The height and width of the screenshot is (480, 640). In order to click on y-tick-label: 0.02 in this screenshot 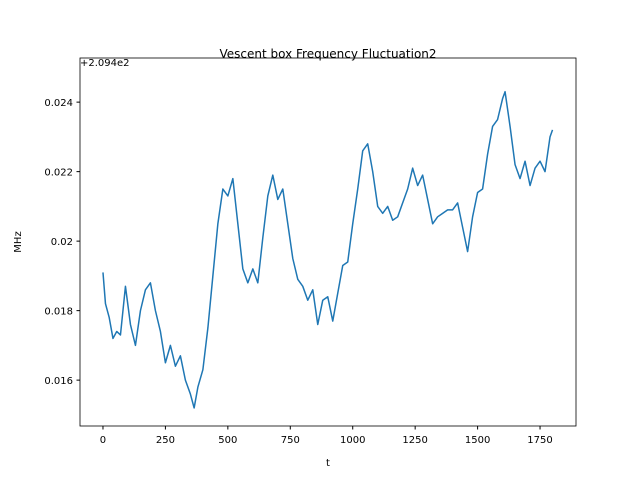, I will do `click(62, 242)`.